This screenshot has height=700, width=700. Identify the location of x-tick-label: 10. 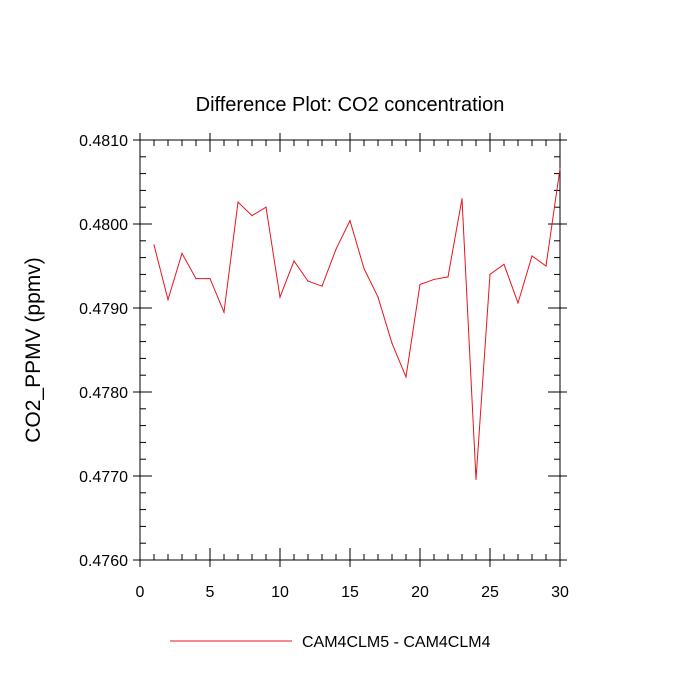
(280, 592).